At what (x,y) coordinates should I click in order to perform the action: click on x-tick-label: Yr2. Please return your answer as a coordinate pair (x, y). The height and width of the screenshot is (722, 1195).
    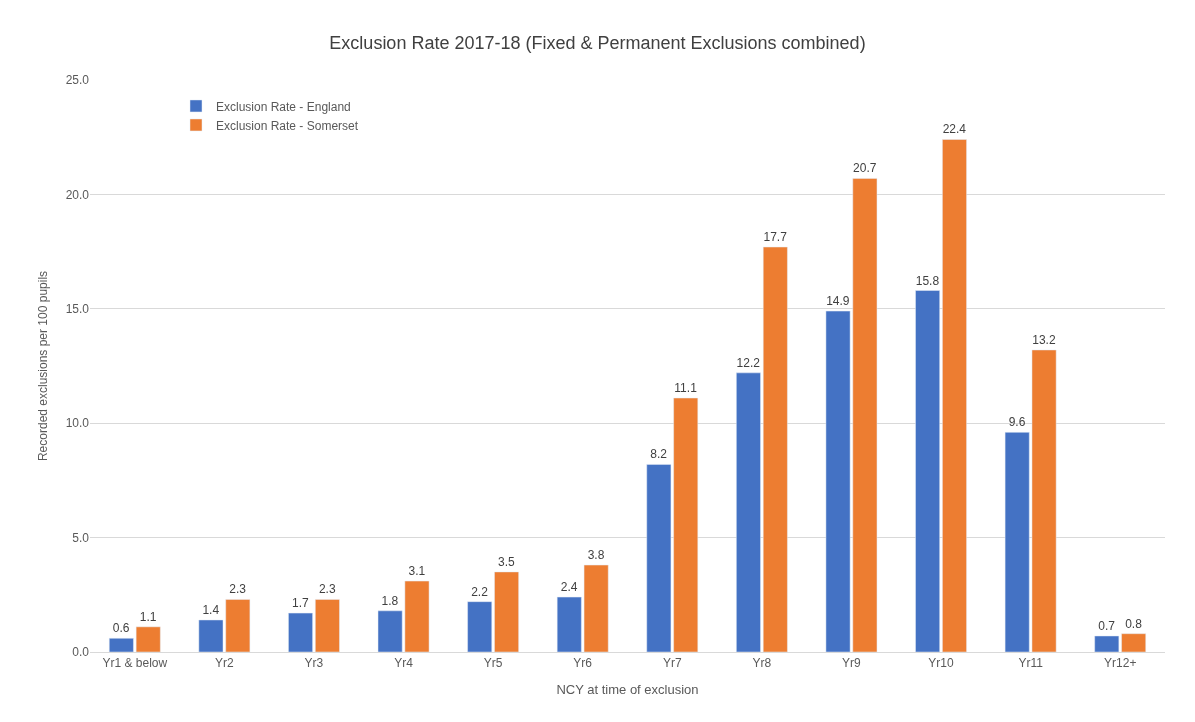
    Looking at the image, I should click on (225, 663).